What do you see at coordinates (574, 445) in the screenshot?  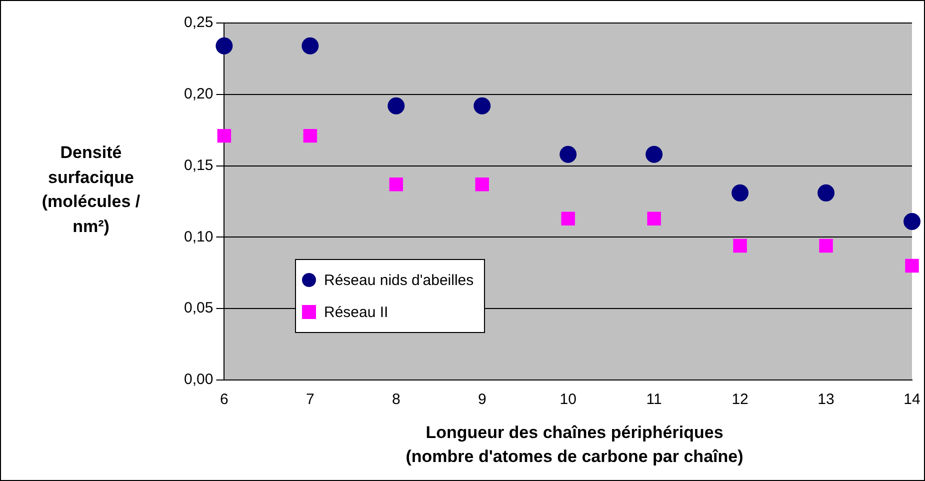 I see `x-axis-title: Longueur des chaînes périphériques (nombre d'atomes de carbone par chaîne)` at bounding box center [574, 445].